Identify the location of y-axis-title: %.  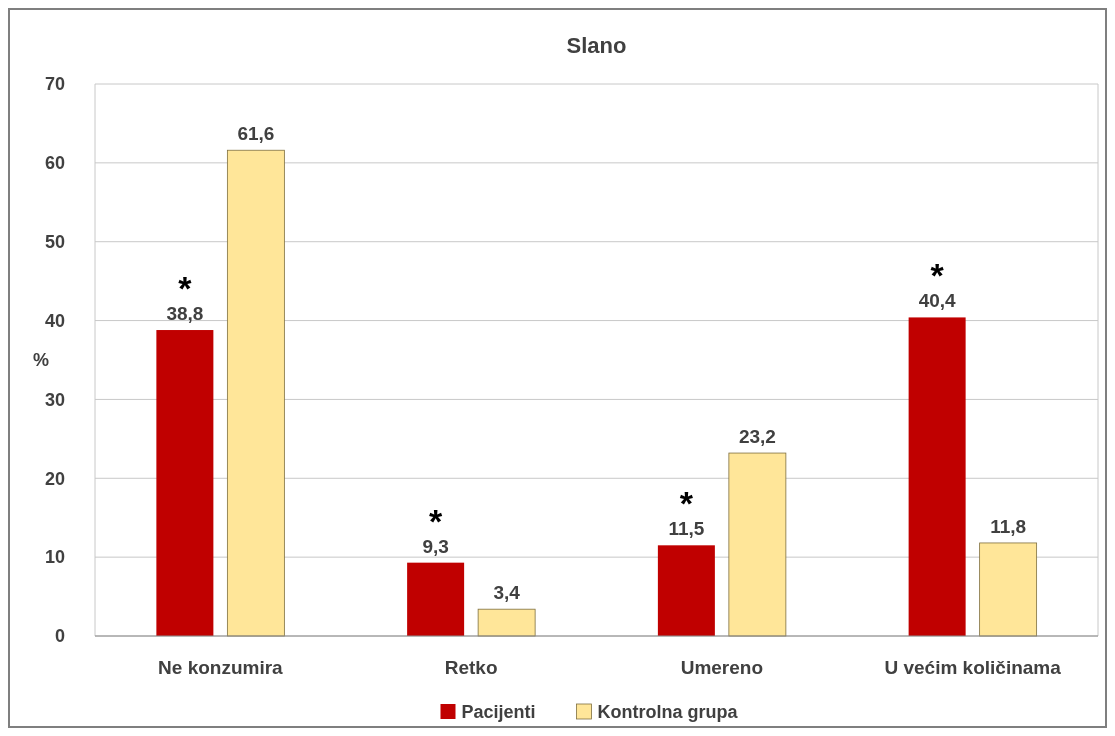
(41, 360).